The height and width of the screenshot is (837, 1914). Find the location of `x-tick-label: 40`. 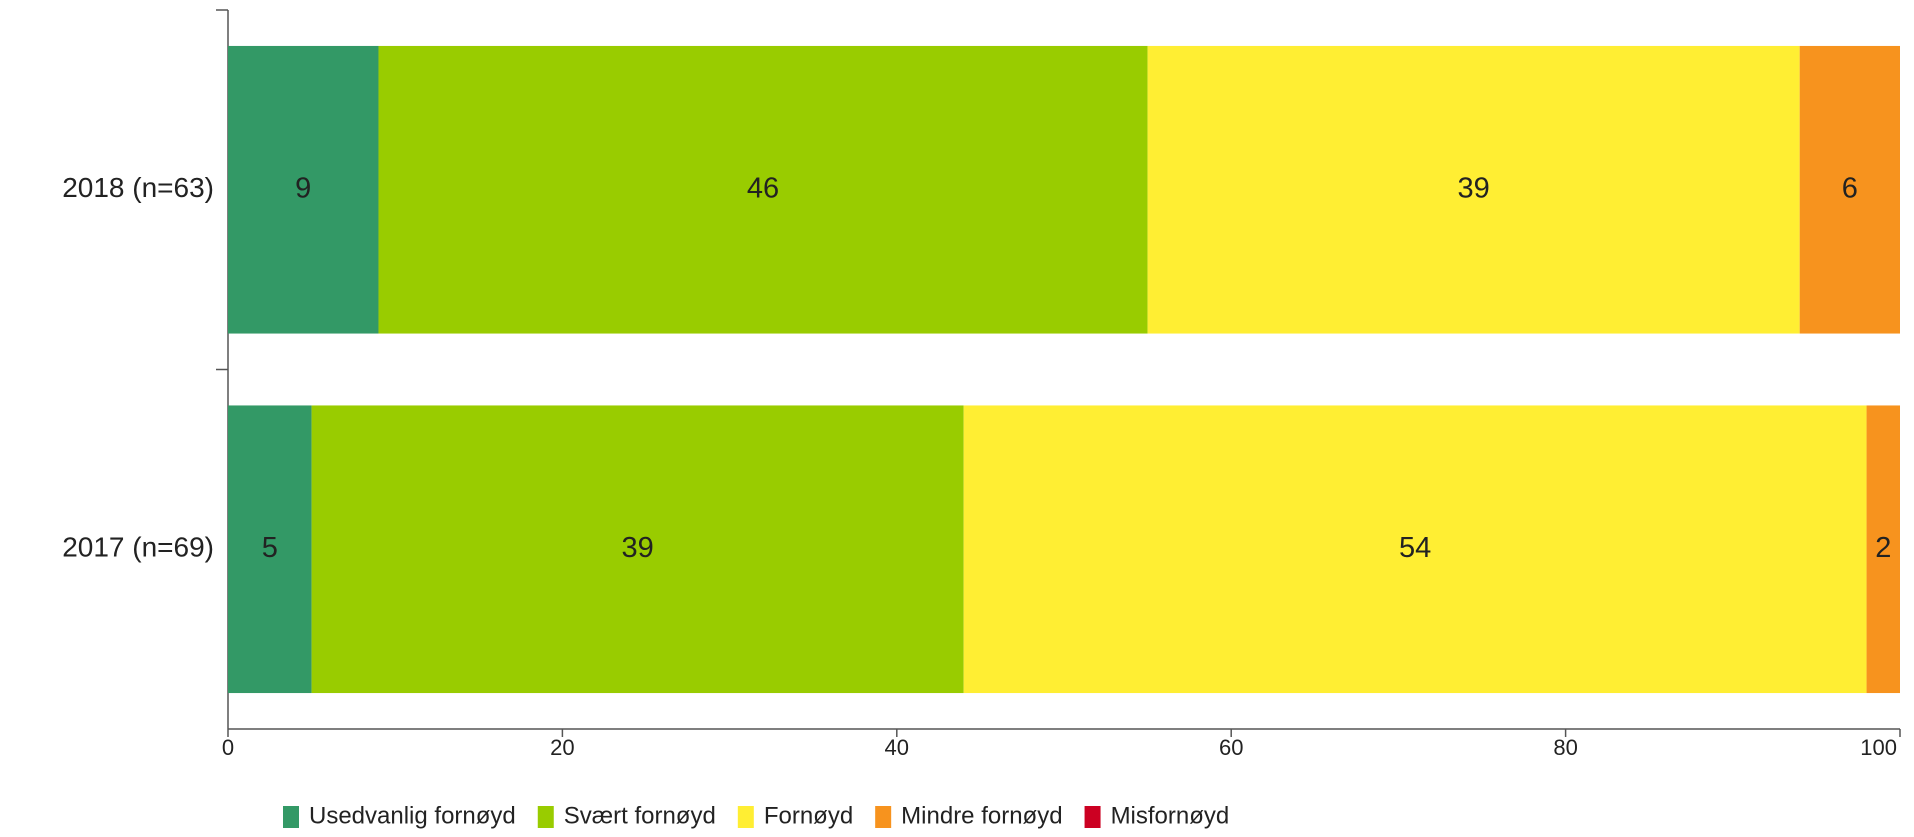

x-tick-label: 40 is located at coordinates (897, 747).